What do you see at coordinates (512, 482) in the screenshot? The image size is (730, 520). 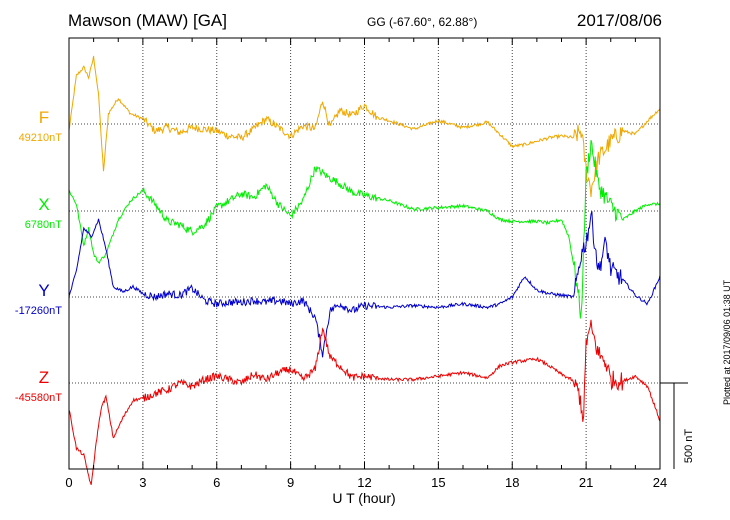 I see `x-tick-label: 18` at bounding box center [512, 482].